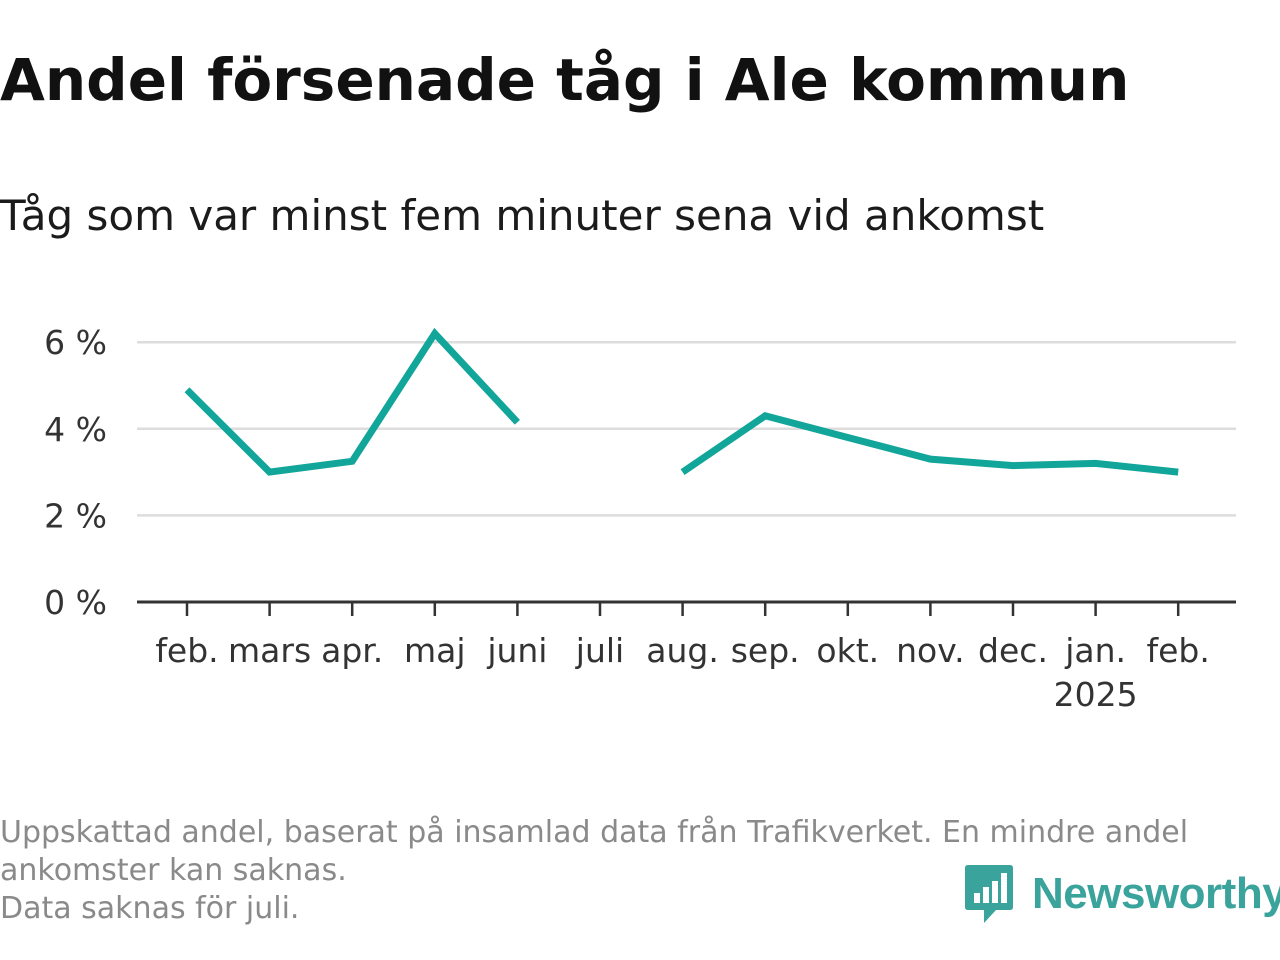  Describe the element at coordinates (352, 650) in the screenshot. I see `x-tick-label: apr.` at that location.